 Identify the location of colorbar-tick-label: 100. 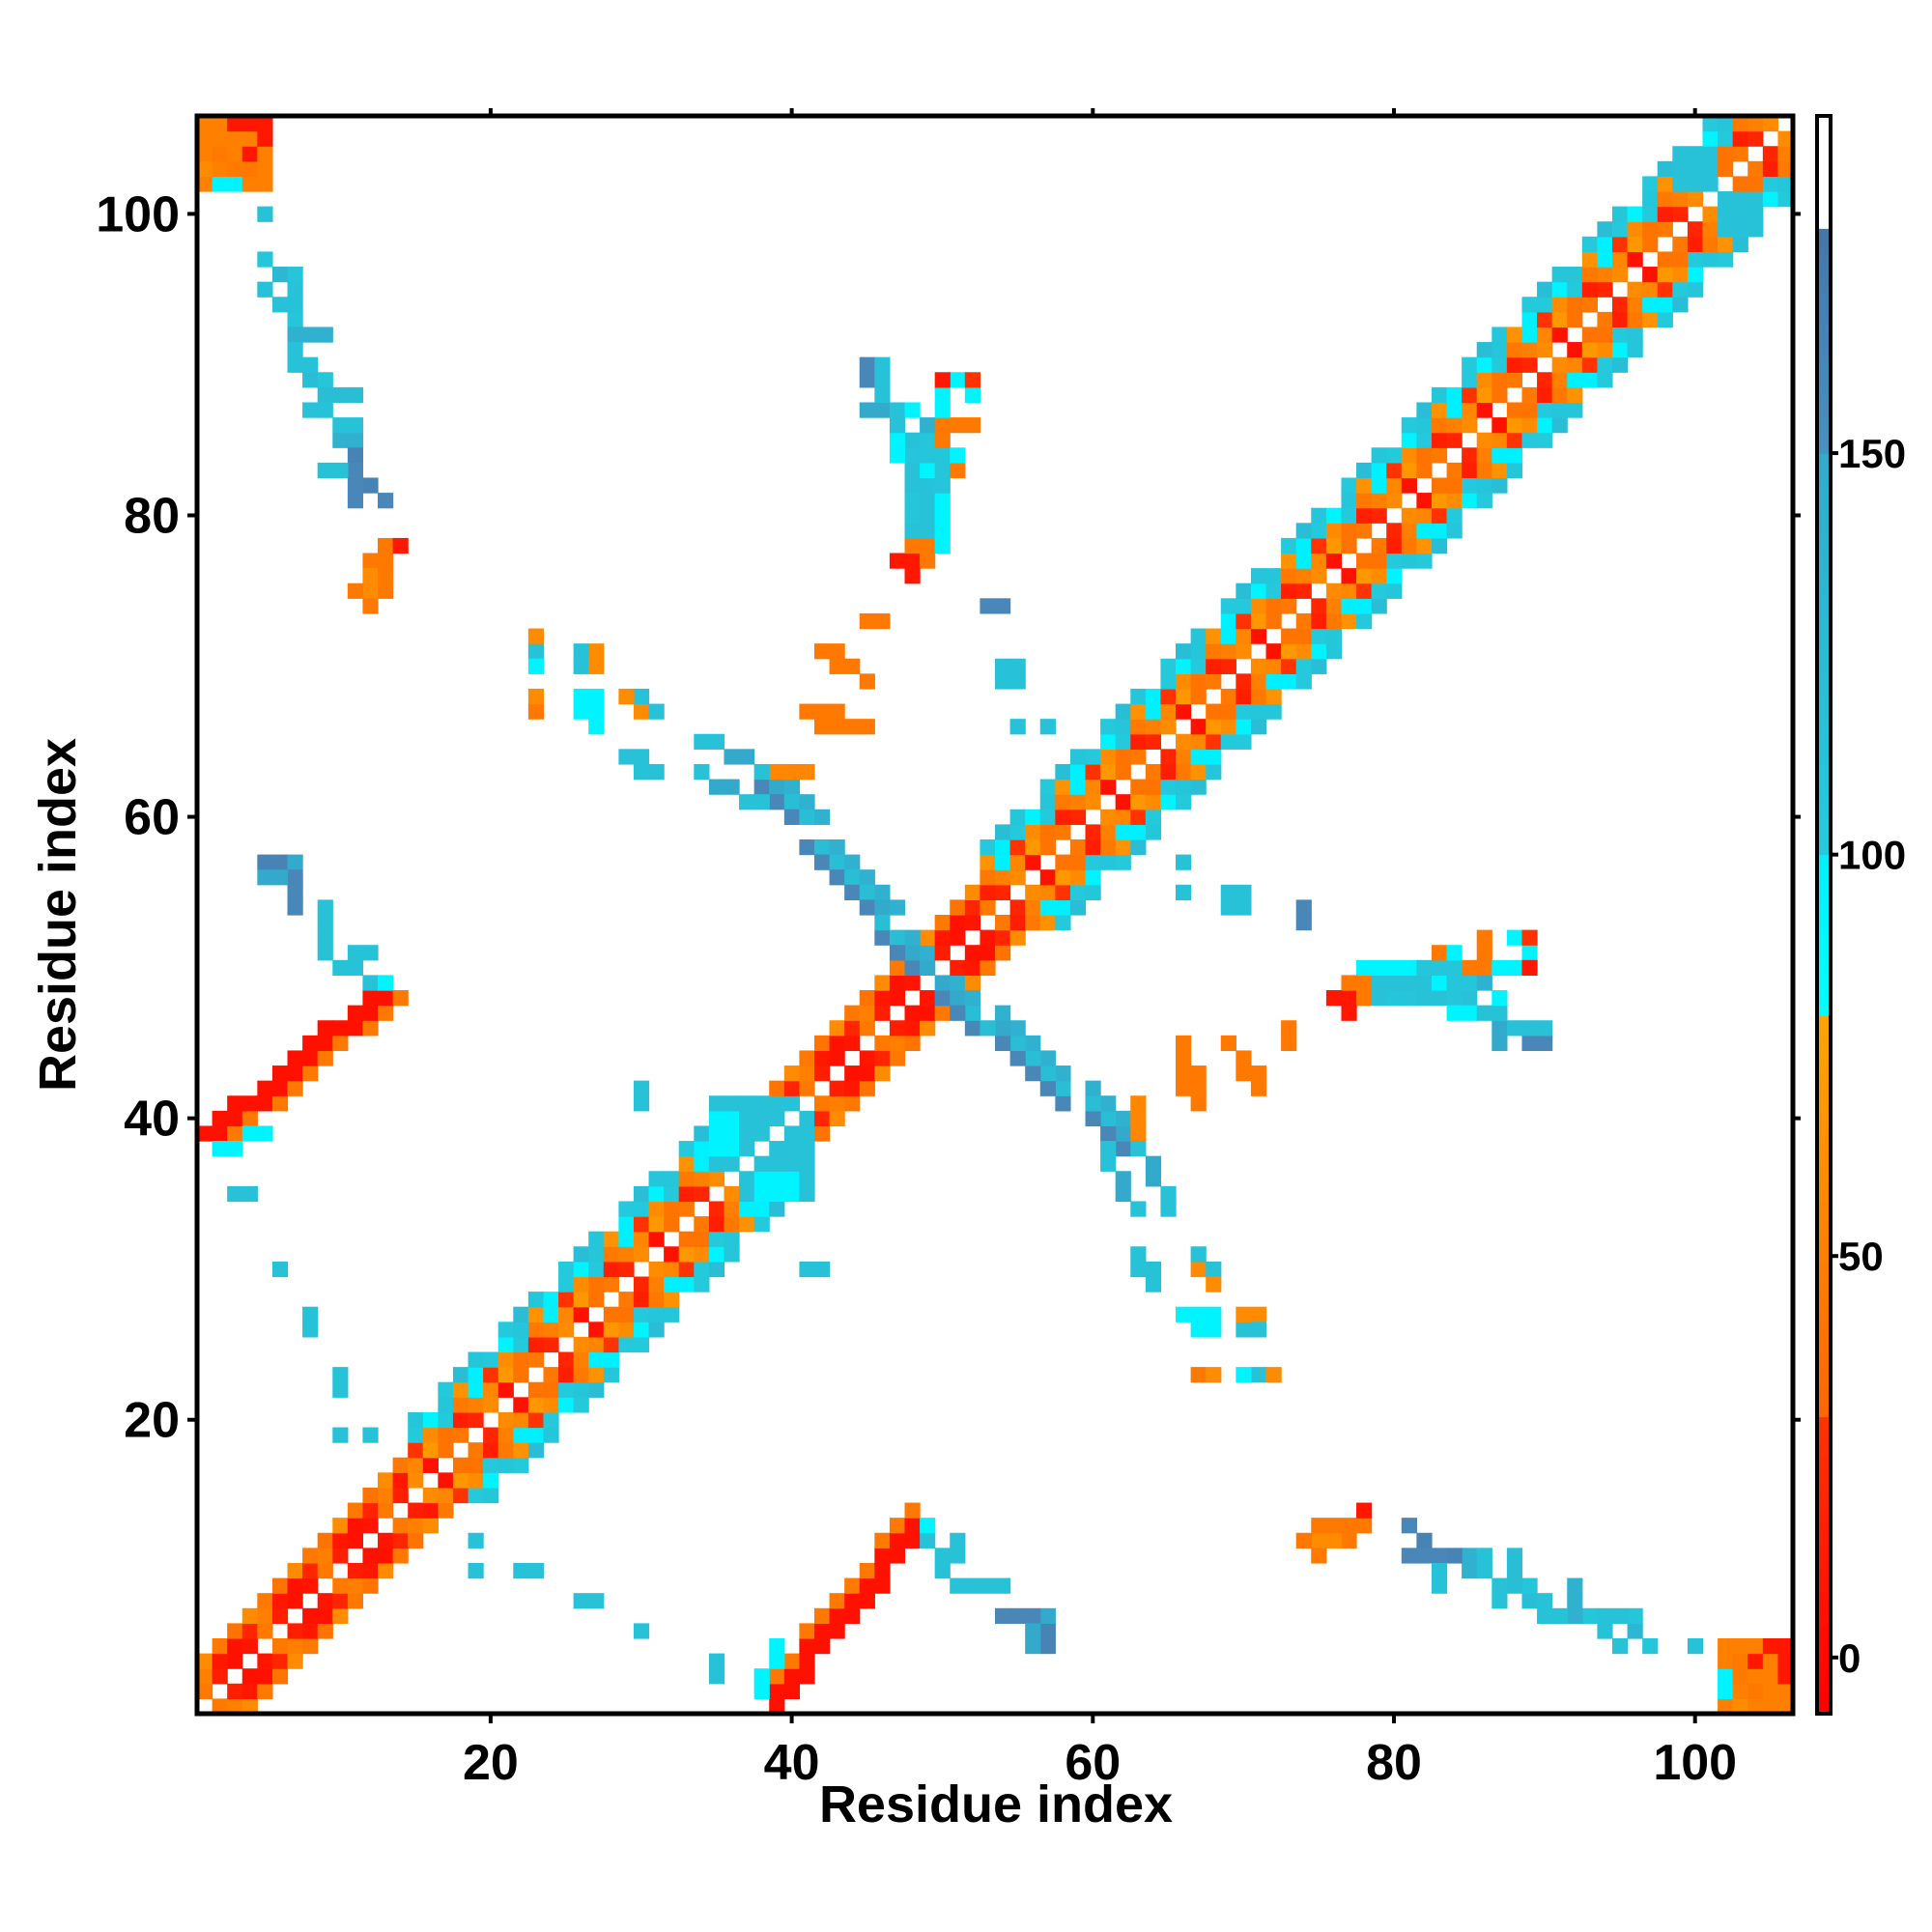
(1872, 855).